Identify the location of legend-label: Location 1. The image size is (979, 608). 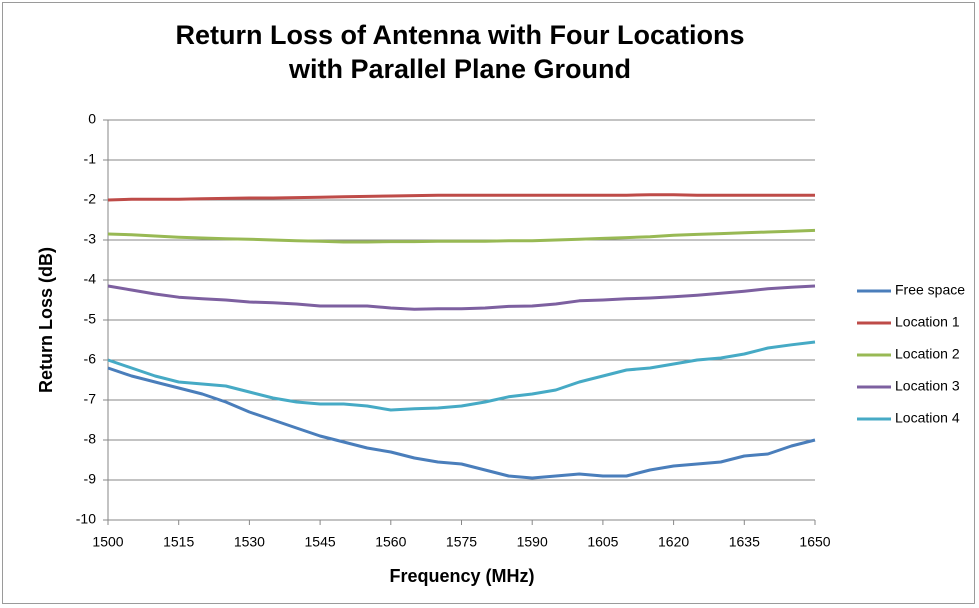
(927, 322).